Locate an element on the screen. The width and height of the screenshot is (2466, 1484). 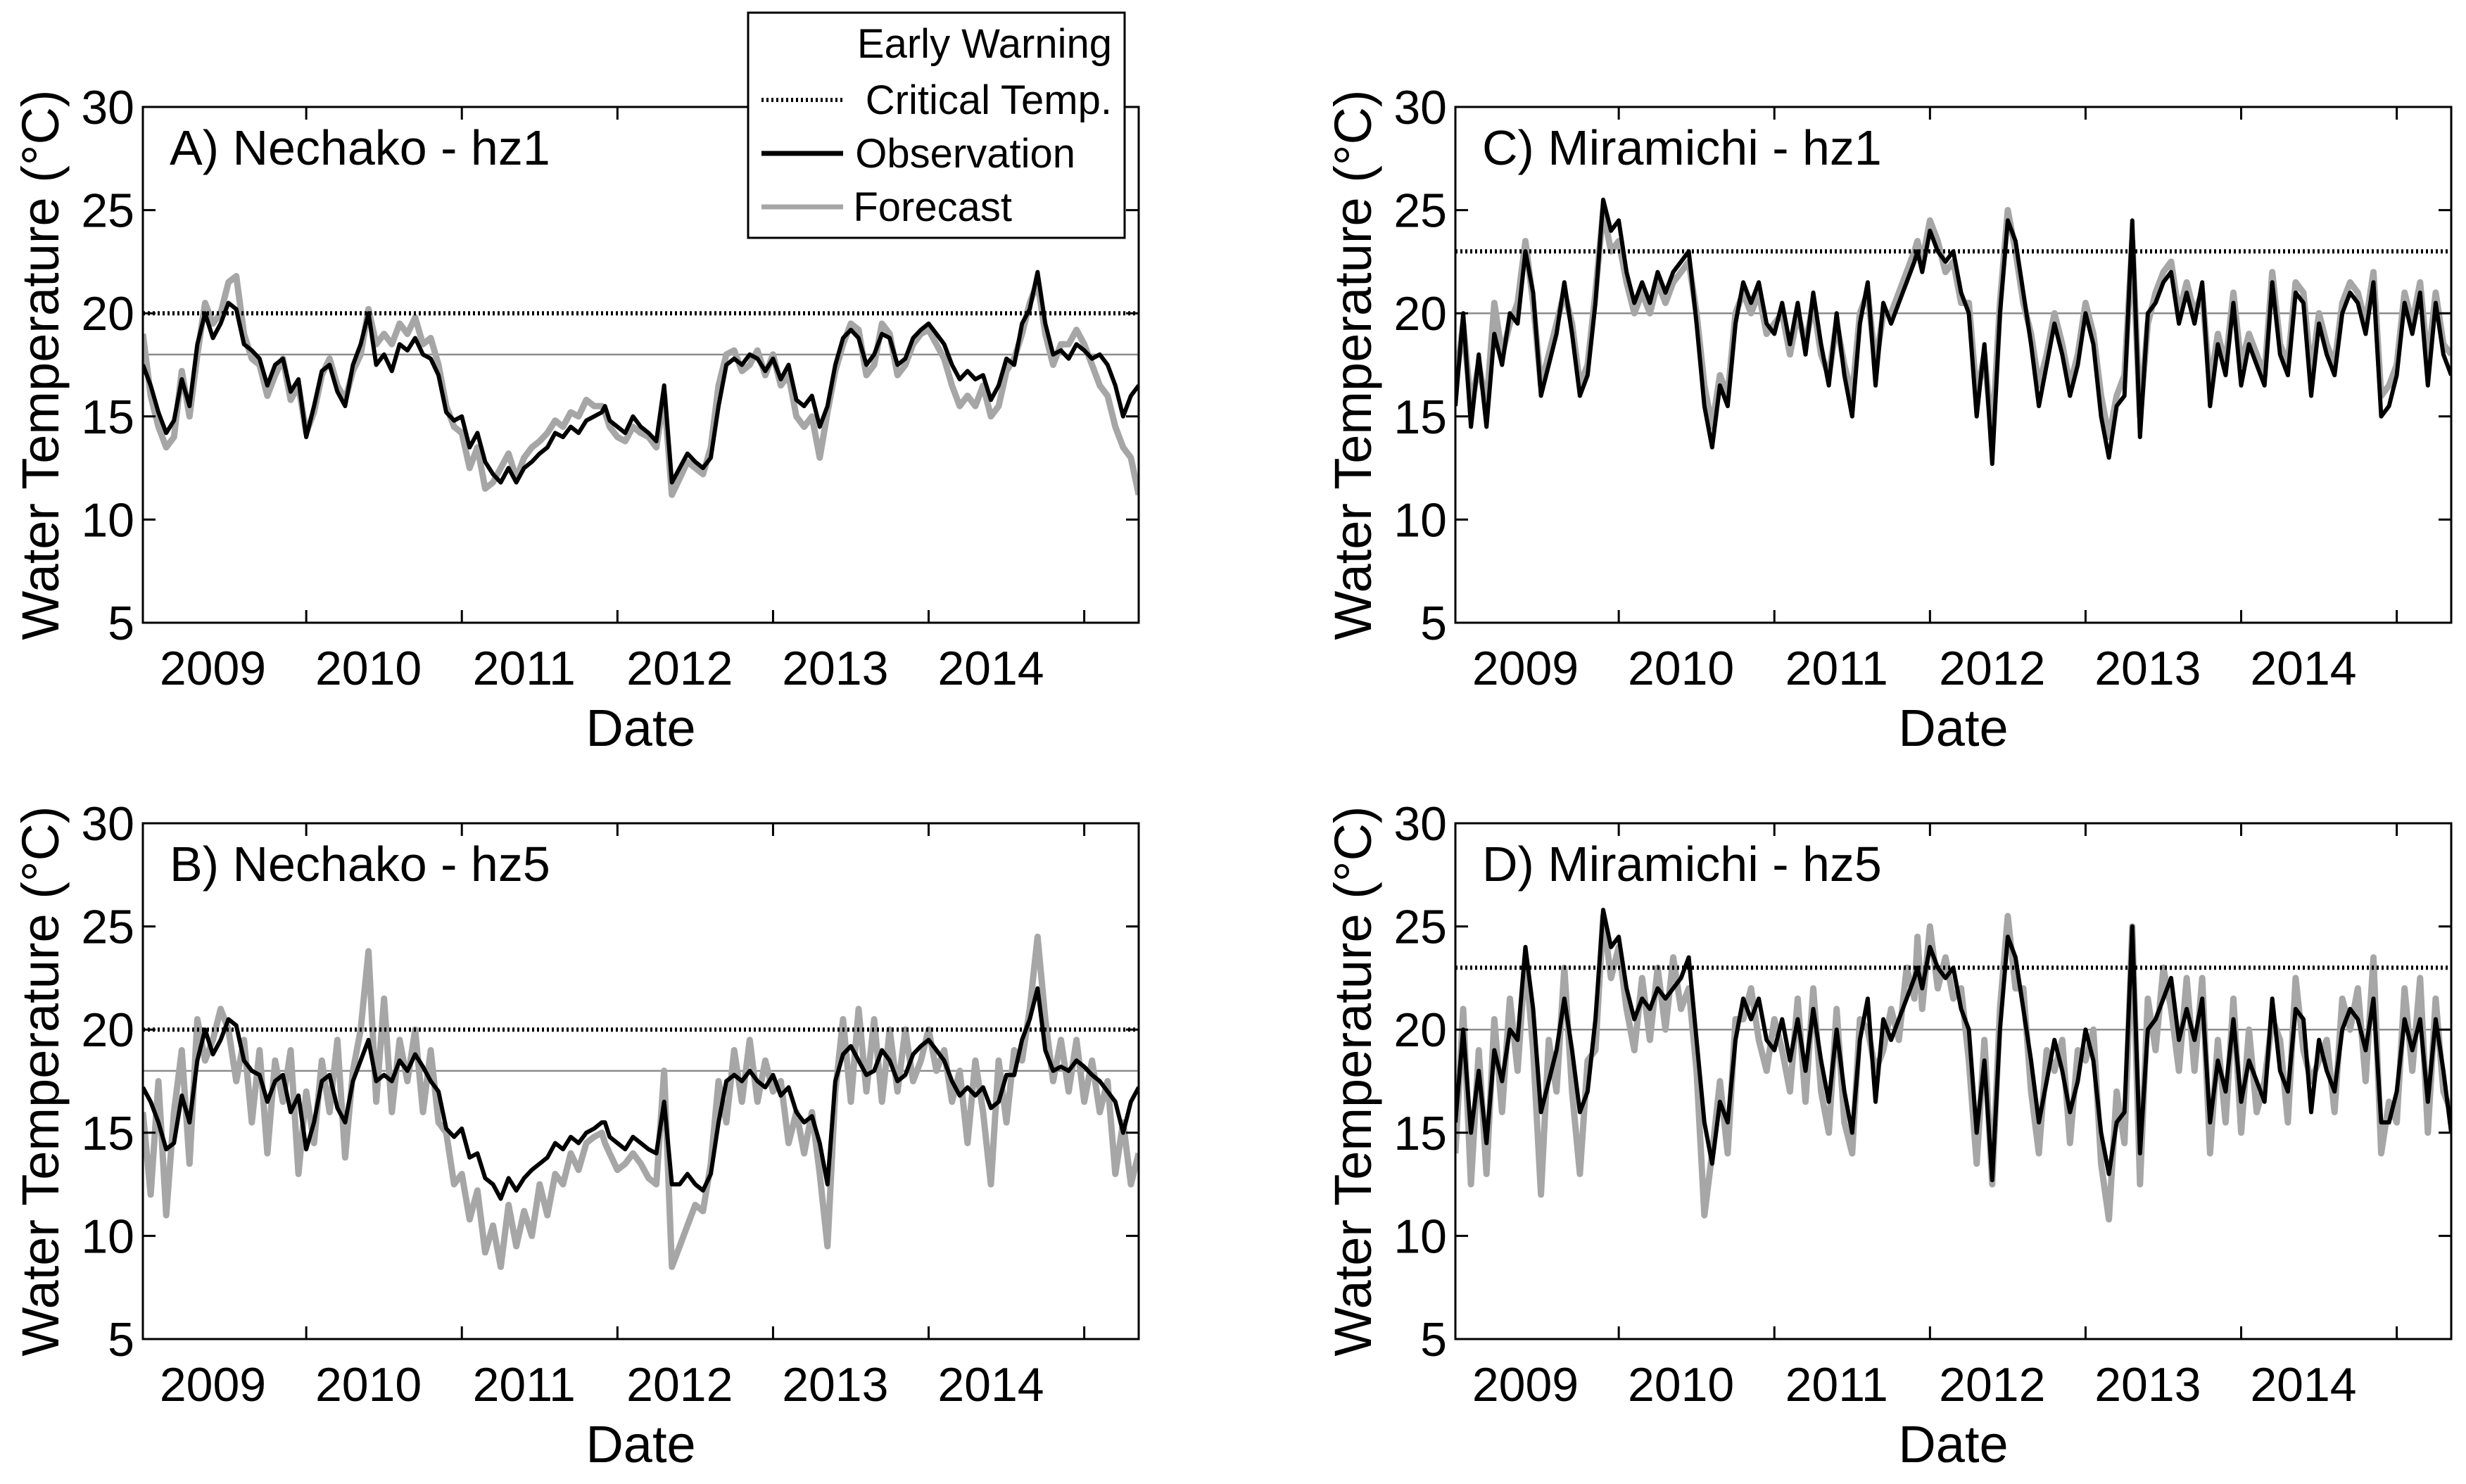
legend-label-critical-temp: Critical Temp. is located at coordinates (989, 100).